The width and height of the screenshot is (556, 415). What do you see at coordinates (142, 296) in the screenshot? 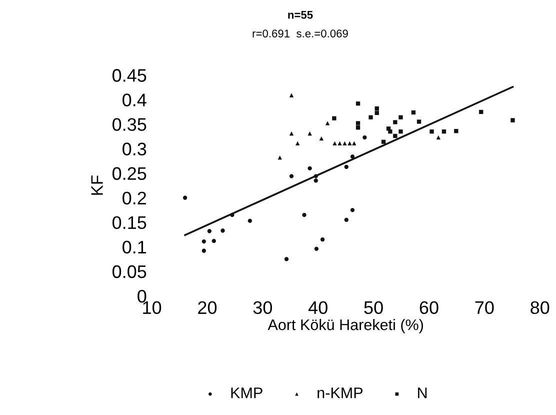
I see `y-tick-label: 0` at bounding box center [142, 296].